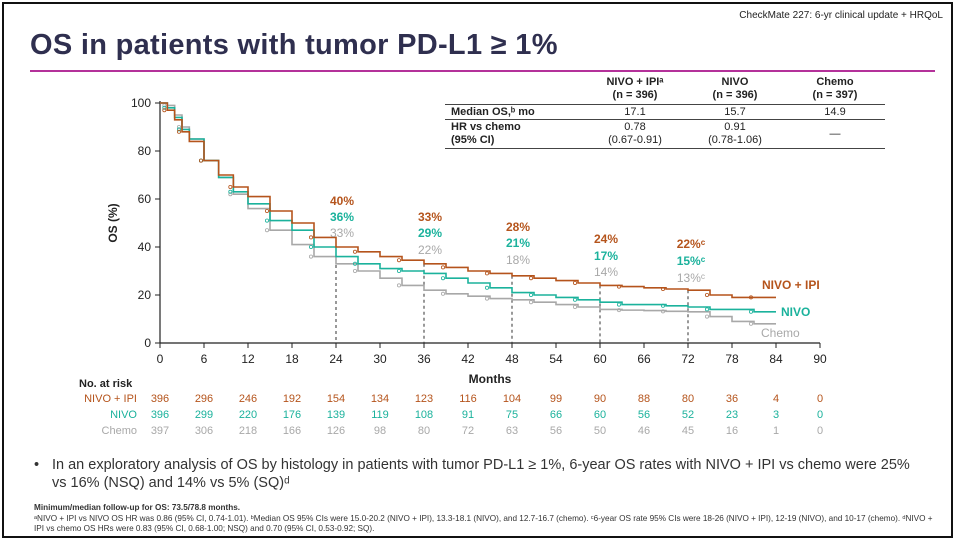 This screenshot has height=544, width=959. I want to click on y-tick-label: 100, so click(141, 103).